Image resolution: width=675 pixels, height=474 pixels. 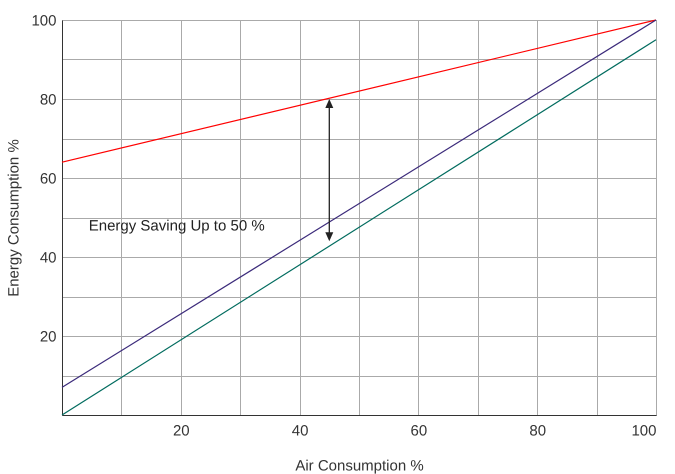 What do you see at coordinates (13, 218) in the screenshot?
I see `y-axis-title: Energy Consumption %` at bounding box center [13, 218].